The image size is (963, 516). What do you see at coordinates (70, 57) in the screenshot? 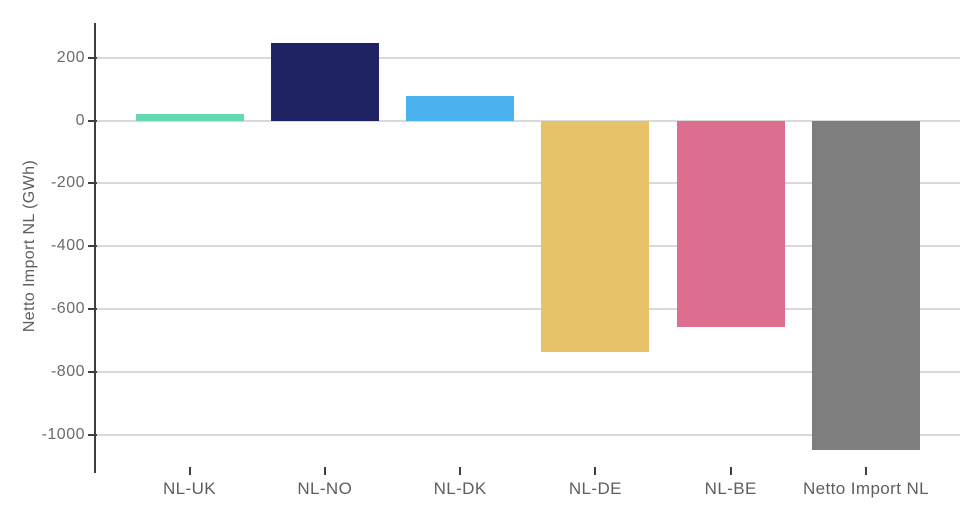
I see `y-tick-label: 200` at bounding box center [70, 57].